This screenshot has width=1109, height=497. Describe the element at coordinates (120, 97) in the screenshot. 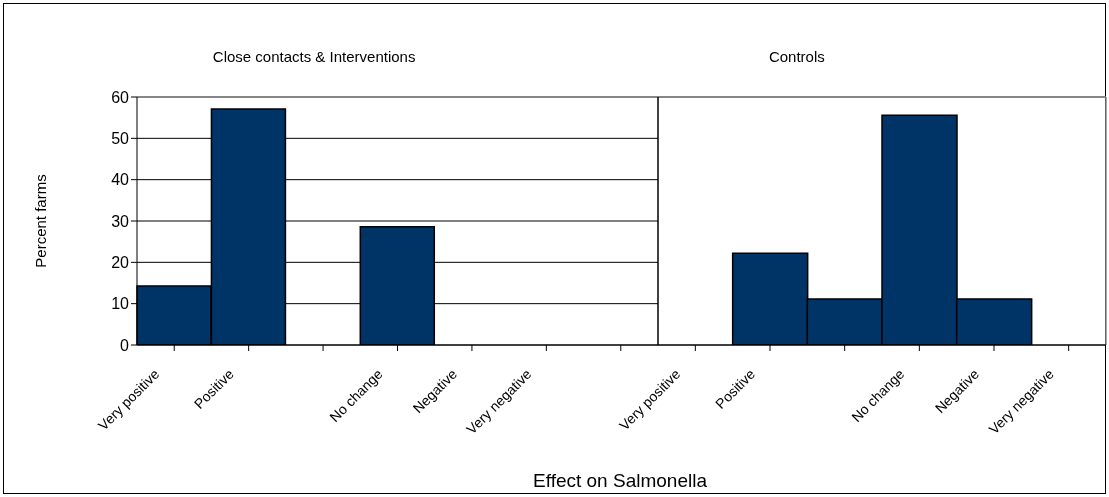

I see `y-tick-label: 60` at that location.